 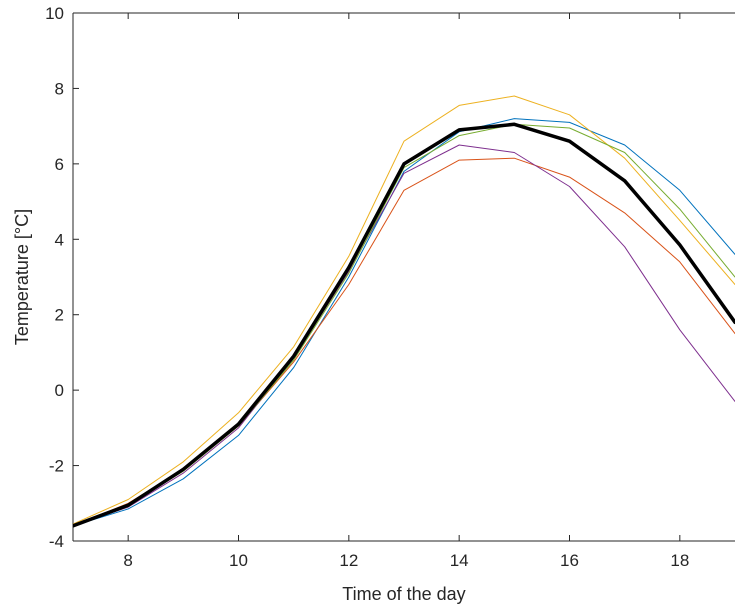 I want to click on y-tick-label: 8, so click(x=59, y=88).